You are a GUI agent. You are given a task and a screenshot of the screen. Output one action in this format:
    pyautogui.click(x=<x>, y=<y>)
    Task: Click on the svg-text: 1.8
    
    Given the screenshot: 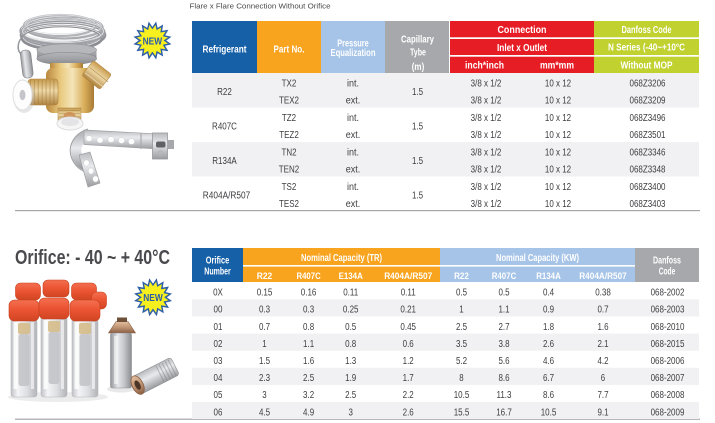 What is the action you would take?
    pyautogui.click(x=548, y=327)
    